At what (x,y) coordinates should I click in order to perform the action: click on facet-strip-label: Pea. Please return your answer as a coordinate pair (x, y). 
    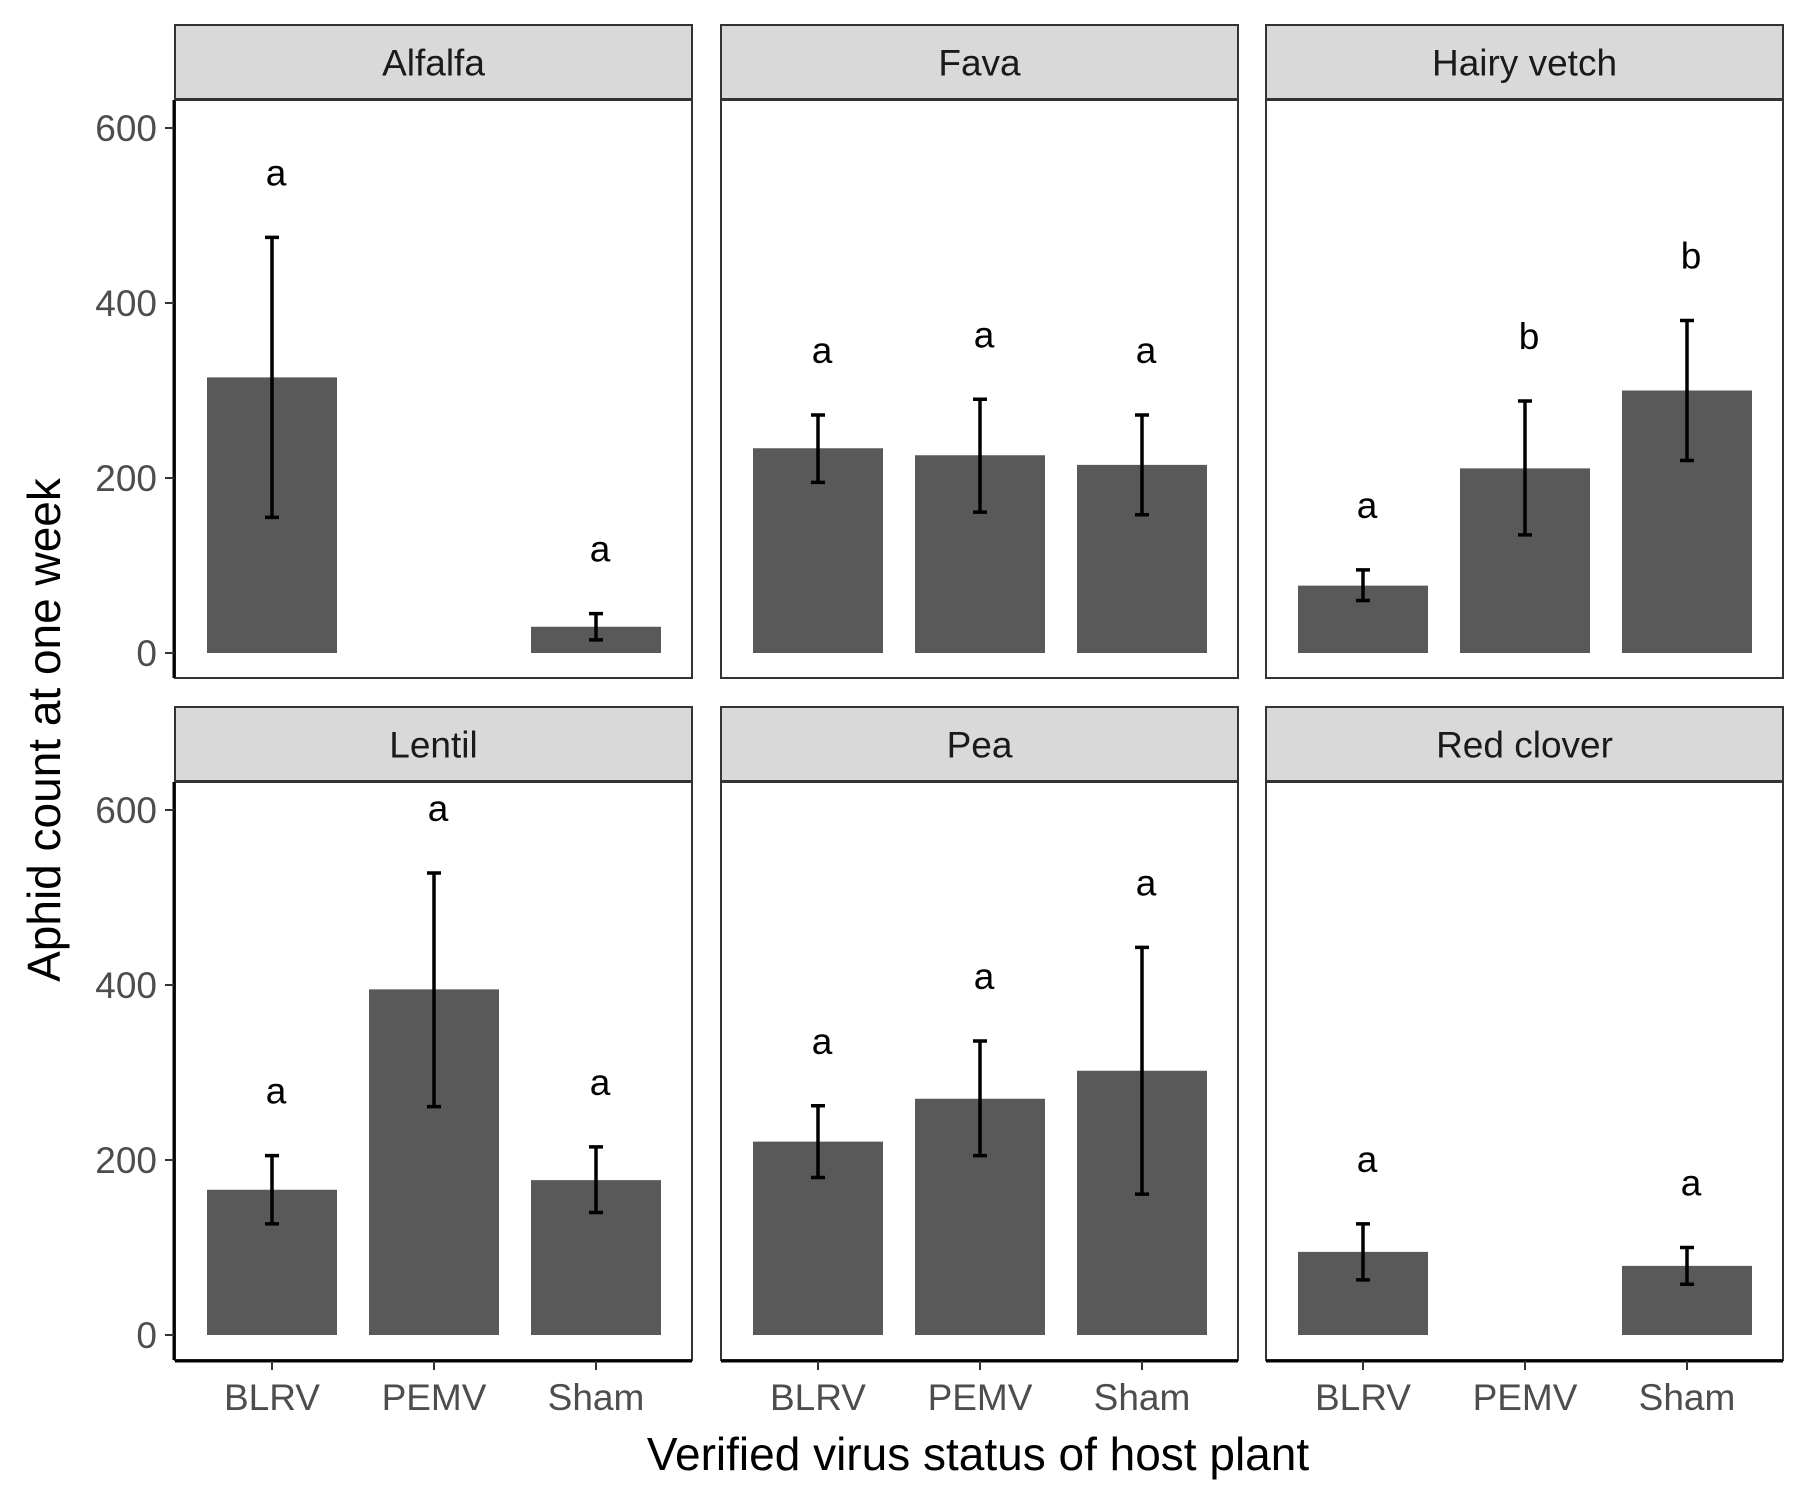
    Looking at the image, I should click on (980, 745).